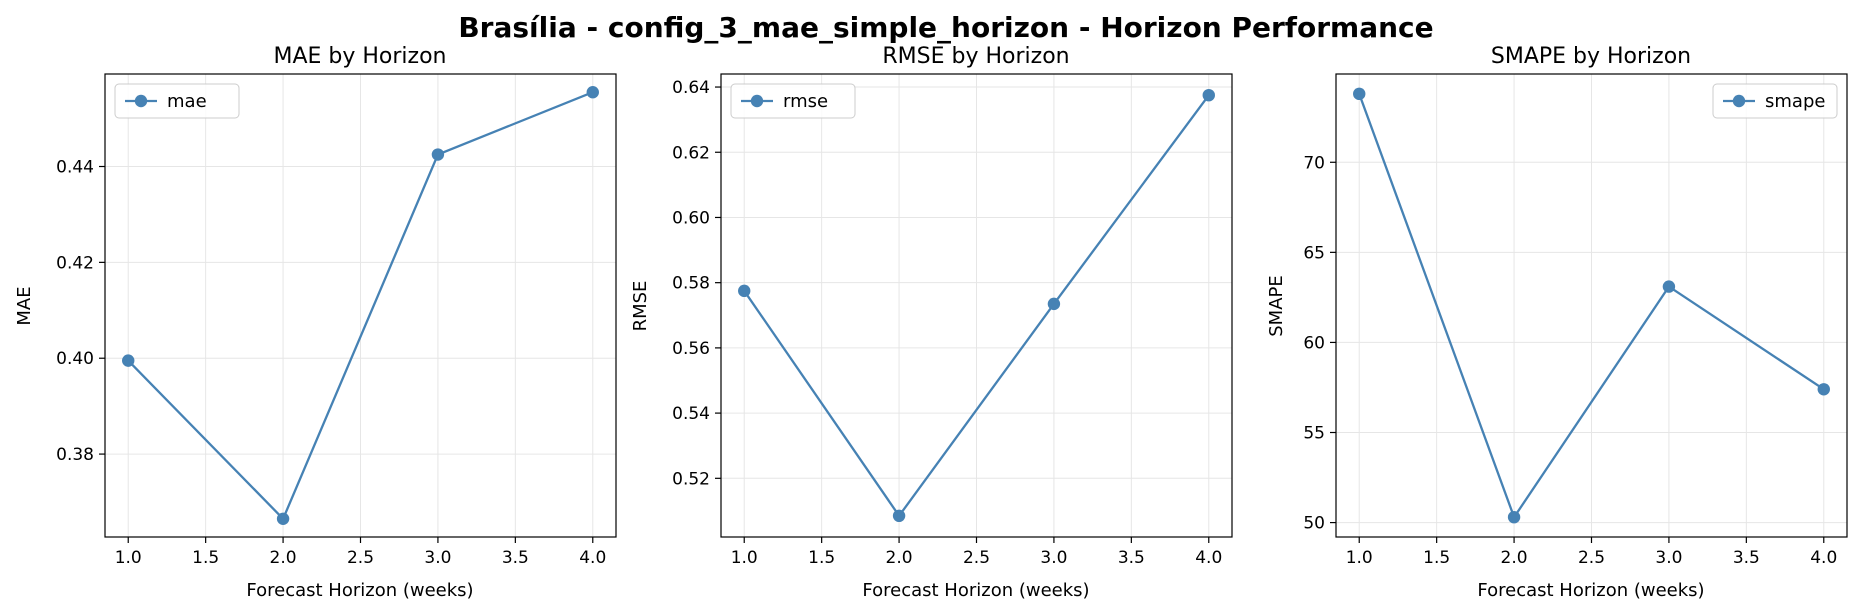 The image size is (1863, 614). I want to click on legend-label: smape, so click(1795, 101).